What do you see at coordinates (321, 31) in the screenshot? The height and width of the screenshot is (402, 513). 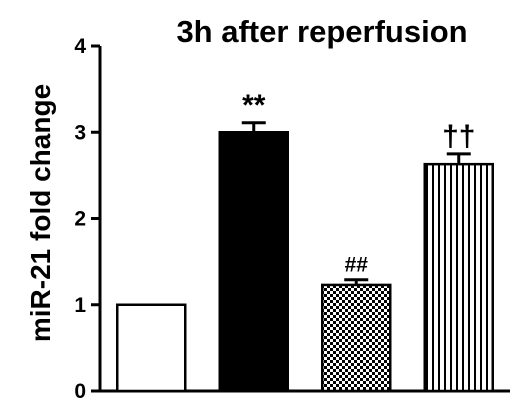 I see `chart-title: 3h after reperfusion` at bounding box center [321, 31].